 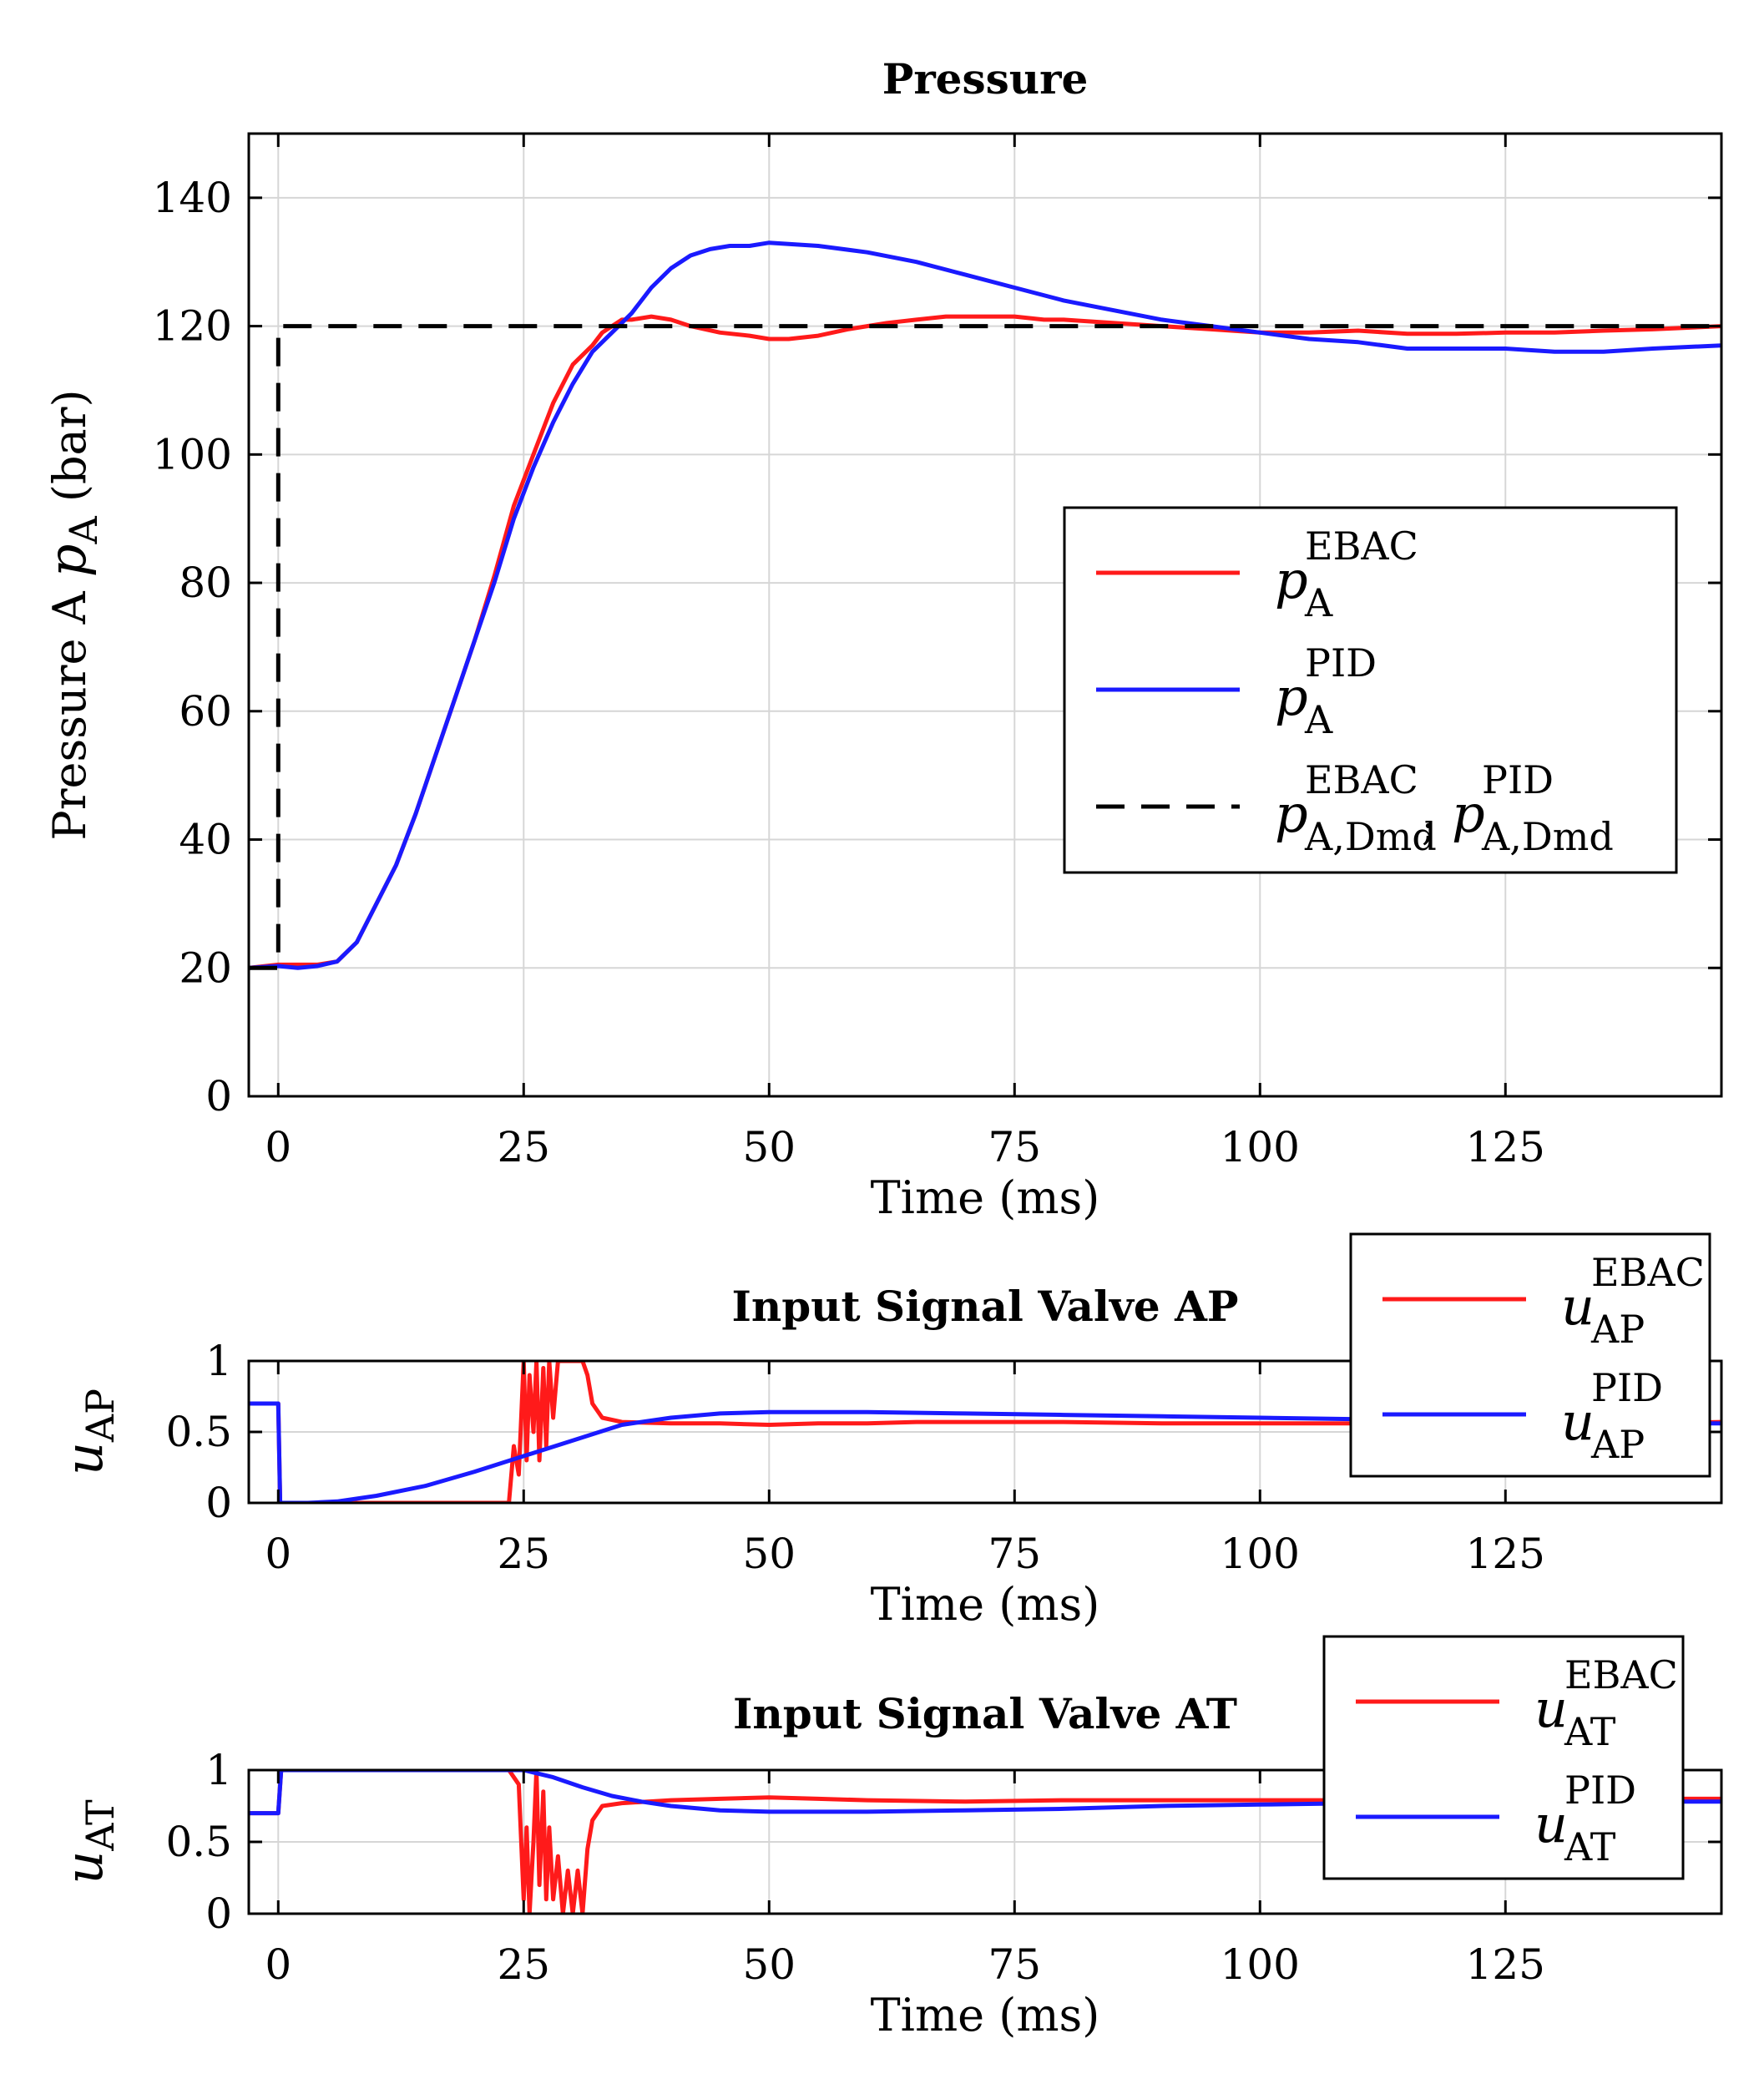 I want to click on y-tick-label: 60, so click(x=205, y=712).